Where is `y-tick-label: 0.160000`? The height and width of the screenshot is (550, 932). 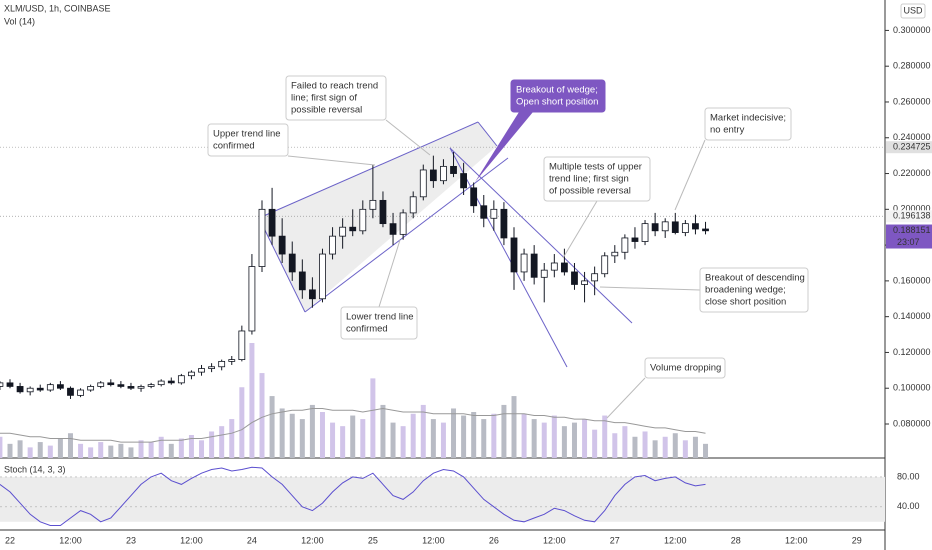
y-tick-label: 0.160000 is located at coordinates (912, 280).